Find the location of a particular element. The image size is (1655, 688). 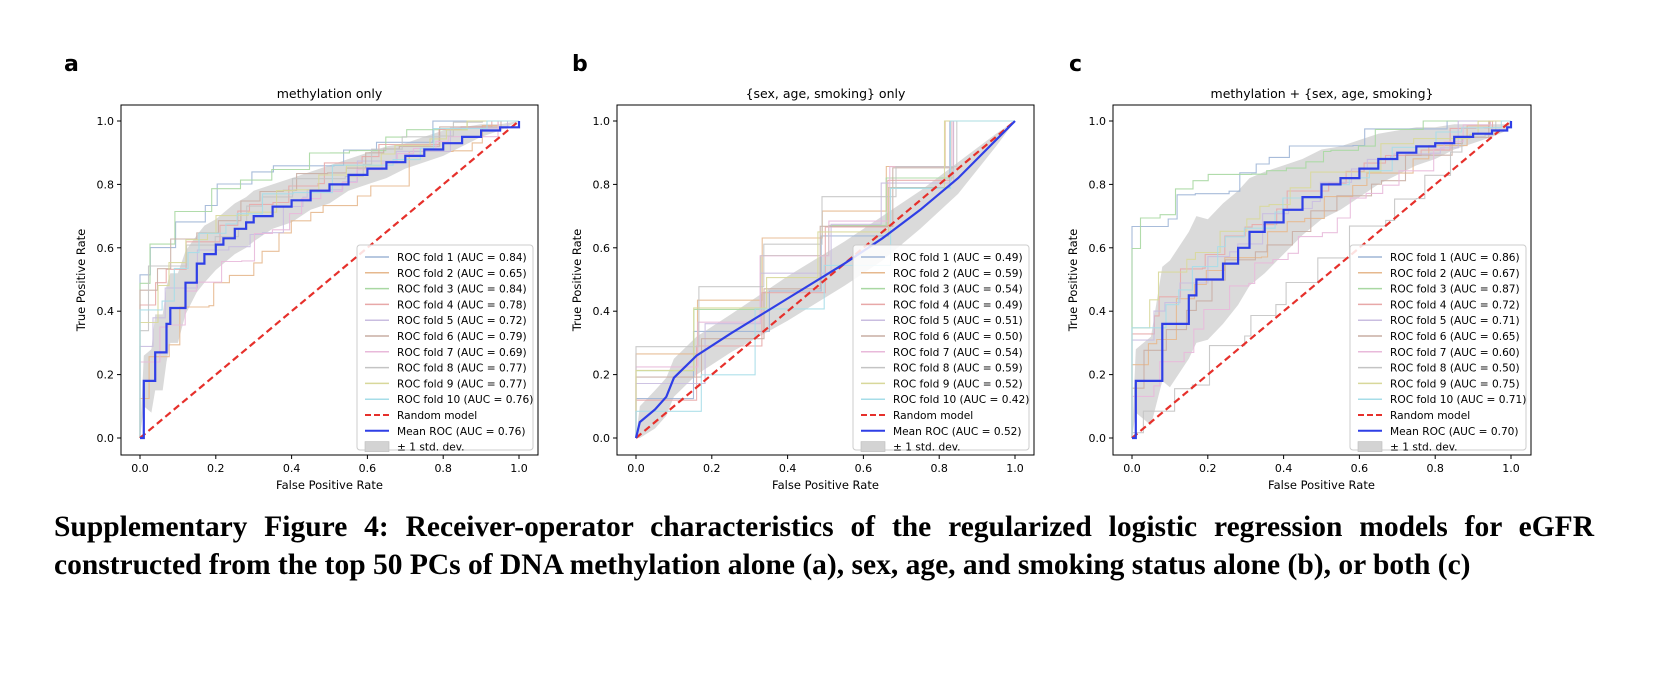

legend-entry: ROC fold 8 (AUC = 0.59) is located at coordinates (958, 369).